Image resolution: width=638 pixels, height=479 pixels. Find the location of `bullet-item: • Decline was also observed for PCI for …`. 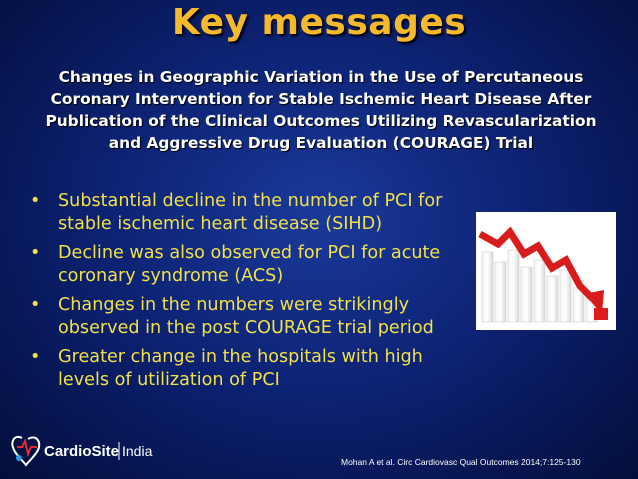

bullet-item: • Decline was also observed for PCI for … is located at coordinates (250, 264).